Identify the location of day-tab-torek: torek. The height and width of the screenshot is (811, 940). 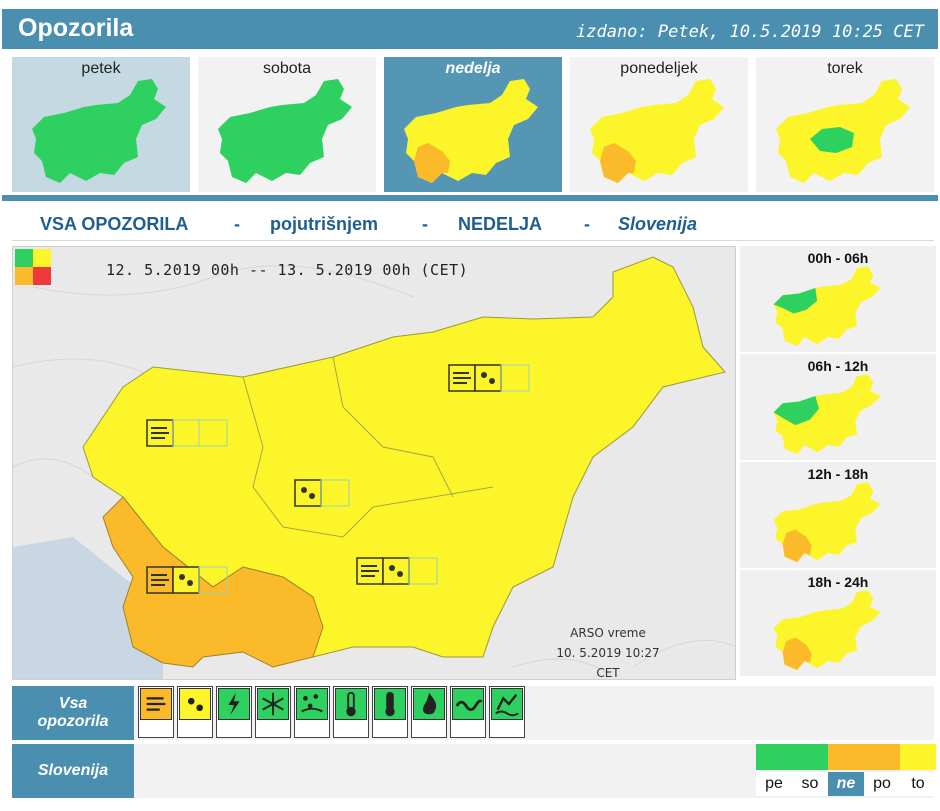
(845, 124).